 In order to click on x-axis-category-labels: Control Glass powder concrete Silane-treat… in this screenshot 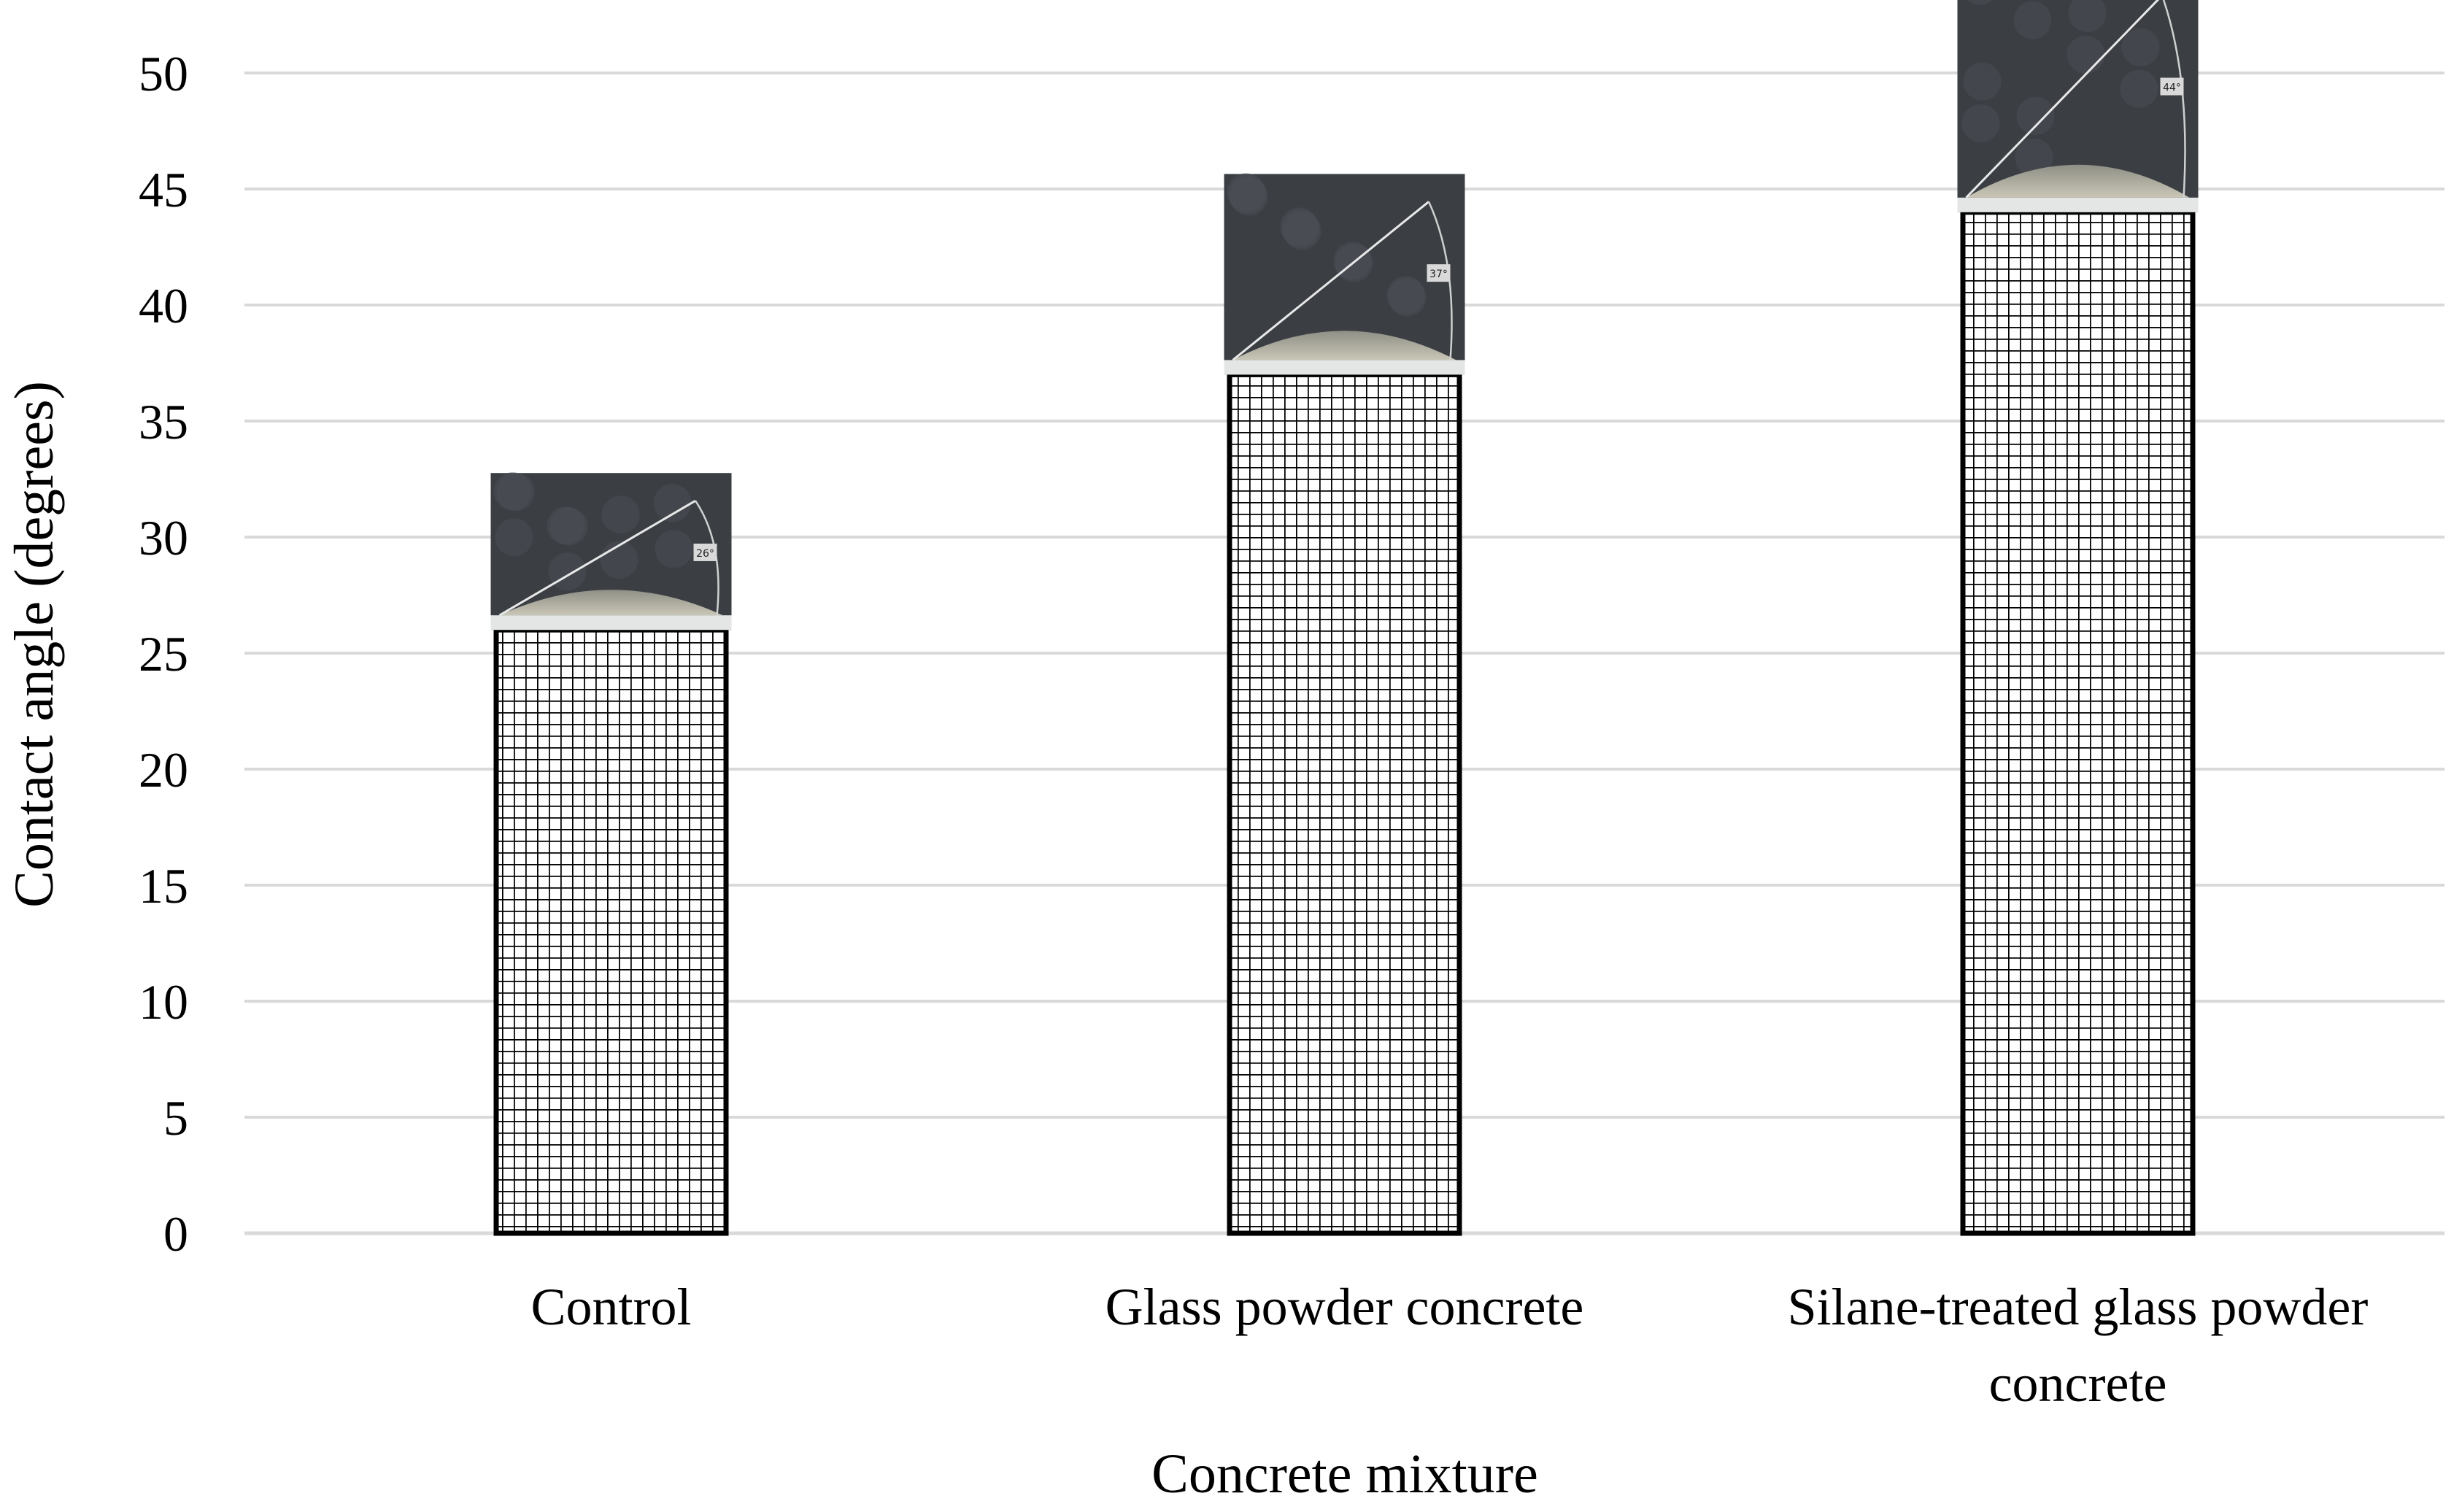, I will do `click(1449, 1345)`.